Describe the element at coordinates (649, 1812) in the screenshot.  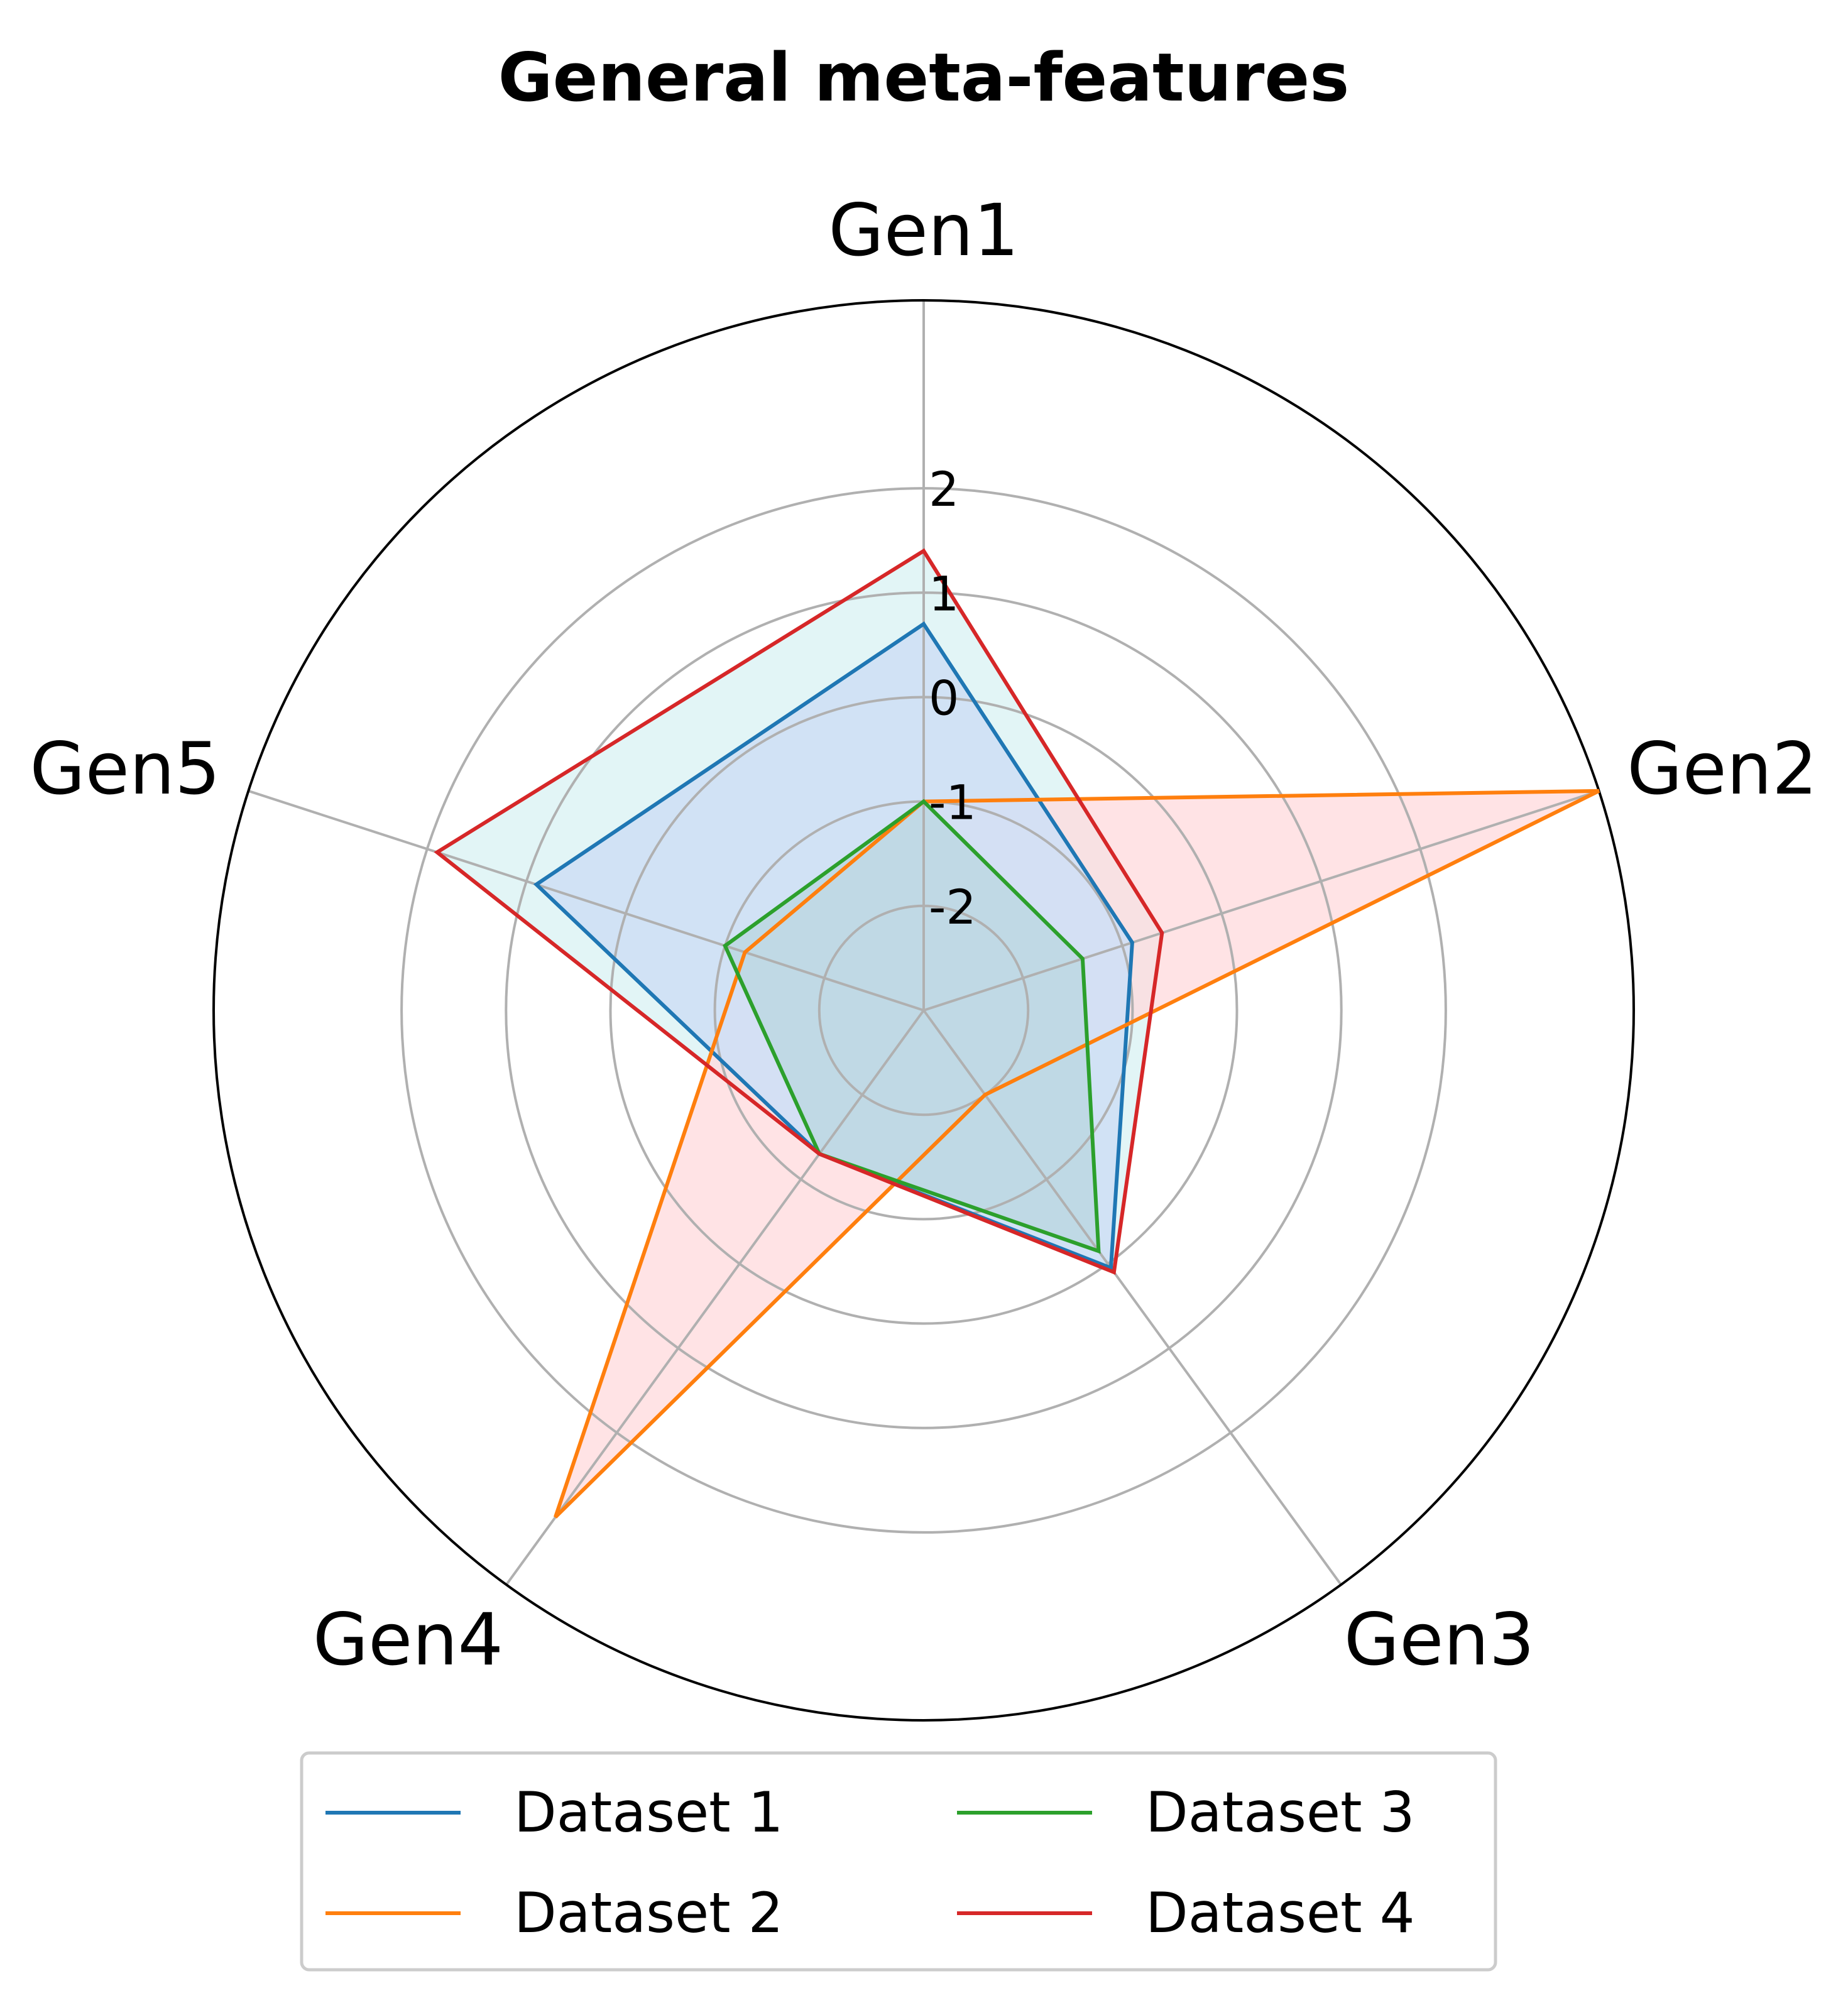
I see `legend-label-1: Dataset 1` at that location.